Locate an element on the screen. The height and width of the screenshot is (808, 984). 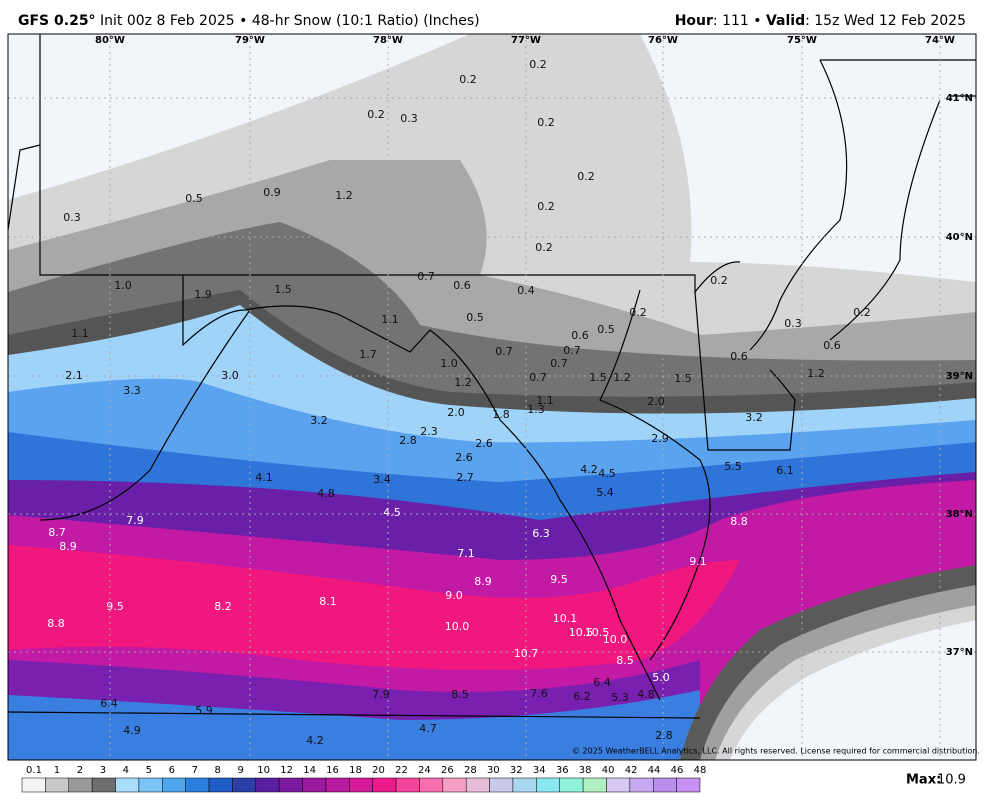
point-value: 4.5 is located at coordinates (607, 473).